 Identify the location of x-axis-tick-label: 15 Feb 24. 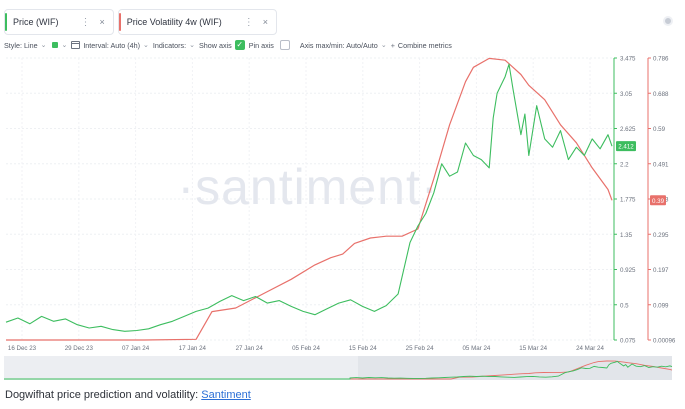
(363, 348).